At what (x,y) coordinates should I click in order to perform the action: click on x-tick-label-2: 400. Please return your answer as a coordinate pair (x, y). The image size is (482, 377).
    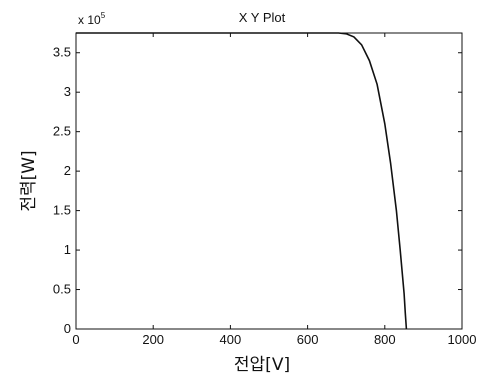
    Looking at the image, I should click on (231, 339).